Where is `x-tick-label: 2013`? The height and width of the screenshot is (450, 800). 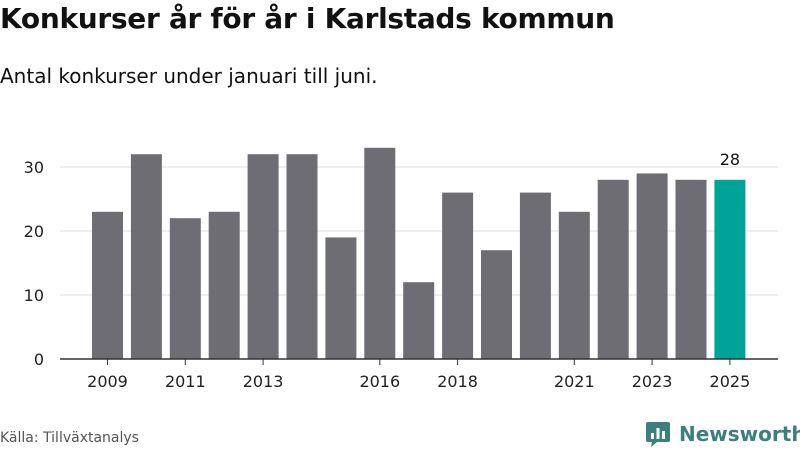 x-tick-label: 2013 is located at coordinates (263, 381).